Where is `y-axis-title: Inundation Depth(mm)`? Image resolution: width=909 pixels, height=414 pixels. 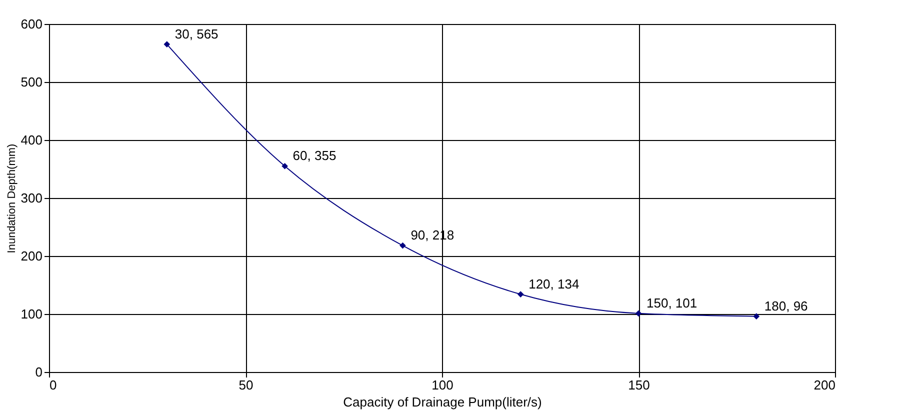
y-axis-title: Inundation Depth(mm) is located at coordinates (12, 199).